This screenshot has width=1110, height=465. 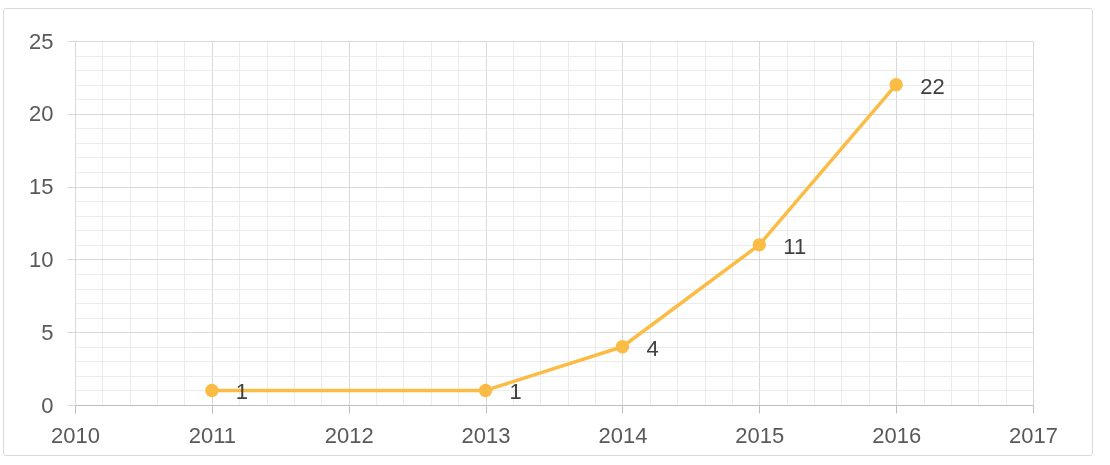 I want to click on x-tick-label: 2012, so click(x=349, y=435).